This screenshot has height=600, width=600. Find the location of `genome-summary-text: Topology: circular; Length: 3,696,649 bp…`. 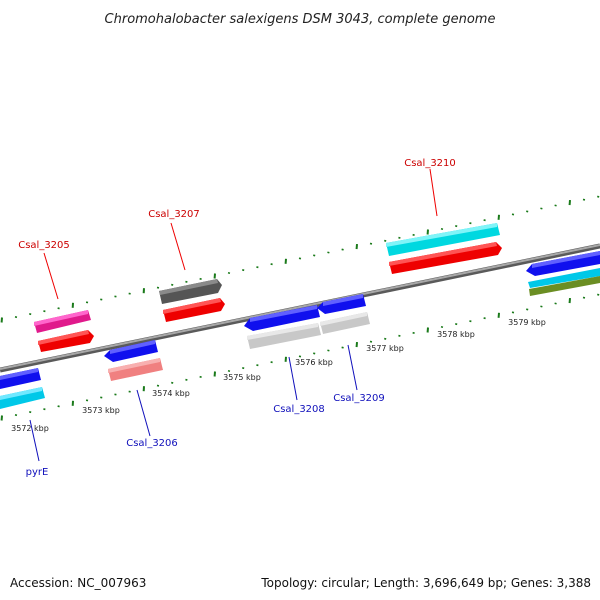

genome-summary-text: Topology: circular; Length: 3,696,649 bp… is located at coordinates (425, 583).